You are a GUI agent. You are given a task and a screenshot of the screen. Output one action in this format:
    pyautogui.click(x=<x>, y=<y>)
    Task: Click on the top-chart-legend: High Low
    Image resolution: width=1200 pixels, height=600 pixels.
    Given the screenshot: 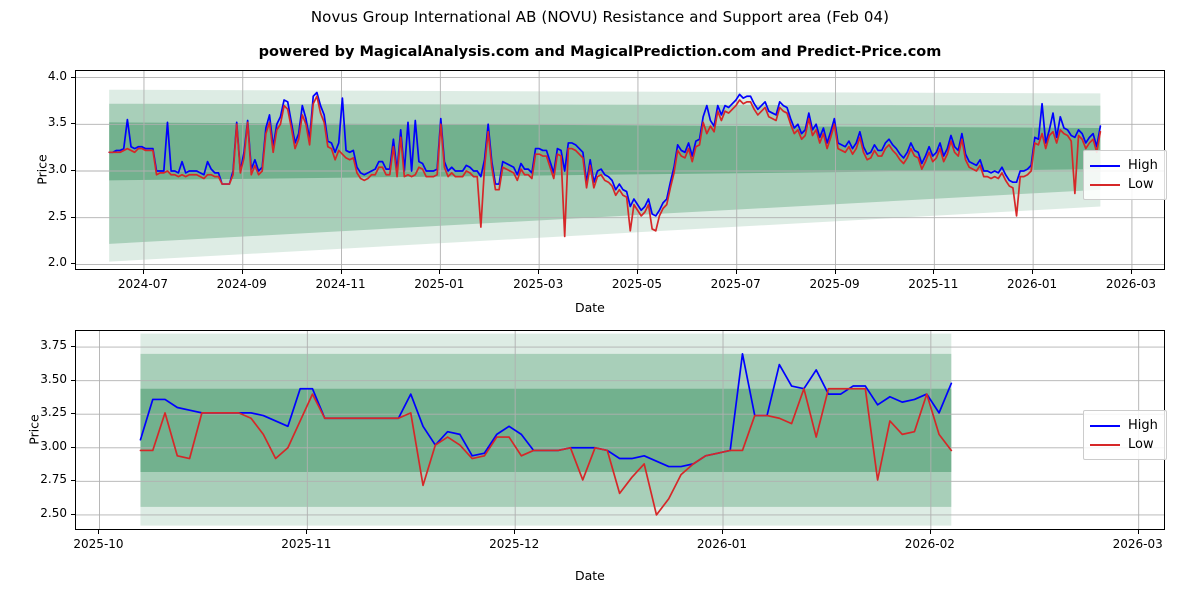 What is the action you would take?
    pyautogui.click(x=1125, y=175)
    